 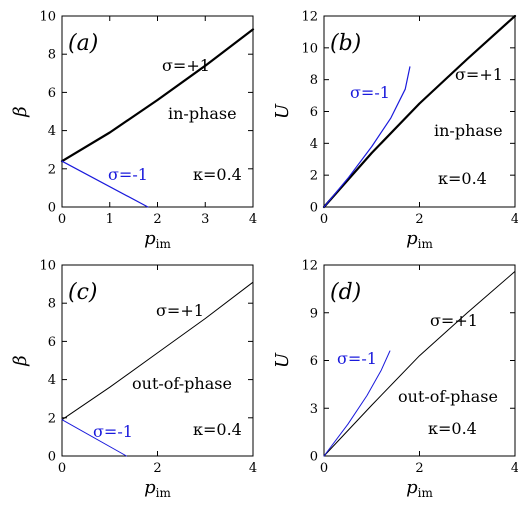 What do you see at coordinates (83, 43) in the screenshot?
I see `panel-label: (a)` at bounding box center [83, 43].